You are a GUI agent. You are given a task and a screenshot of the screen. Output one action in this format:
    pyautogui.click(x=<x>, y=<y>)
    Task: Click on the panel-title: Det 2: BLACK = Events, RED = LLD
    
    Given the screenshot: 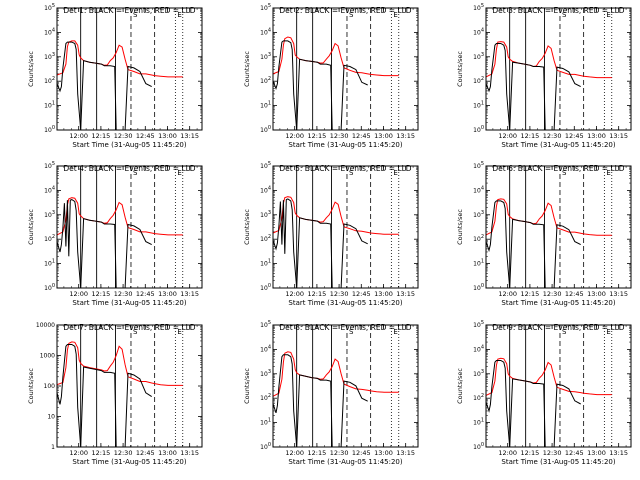 What is the action you would take?
    pyautogui.click(x=345, y=10)
    